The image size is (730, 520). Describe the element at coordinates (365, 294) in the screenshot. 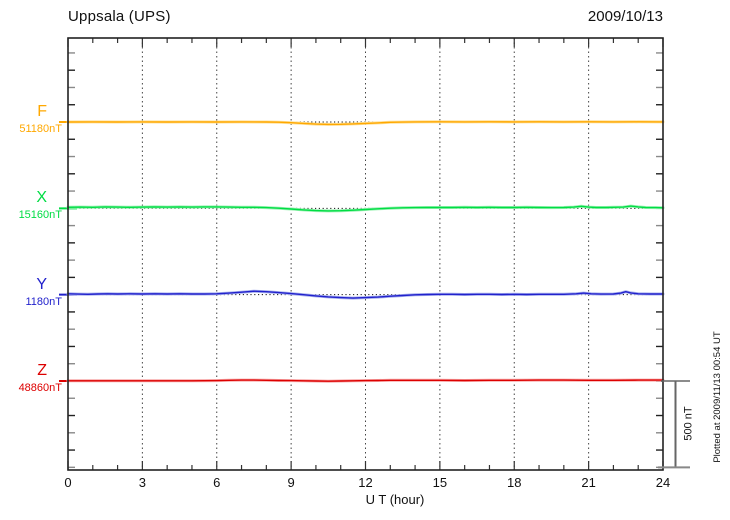

I see `trace-Y` at that location.